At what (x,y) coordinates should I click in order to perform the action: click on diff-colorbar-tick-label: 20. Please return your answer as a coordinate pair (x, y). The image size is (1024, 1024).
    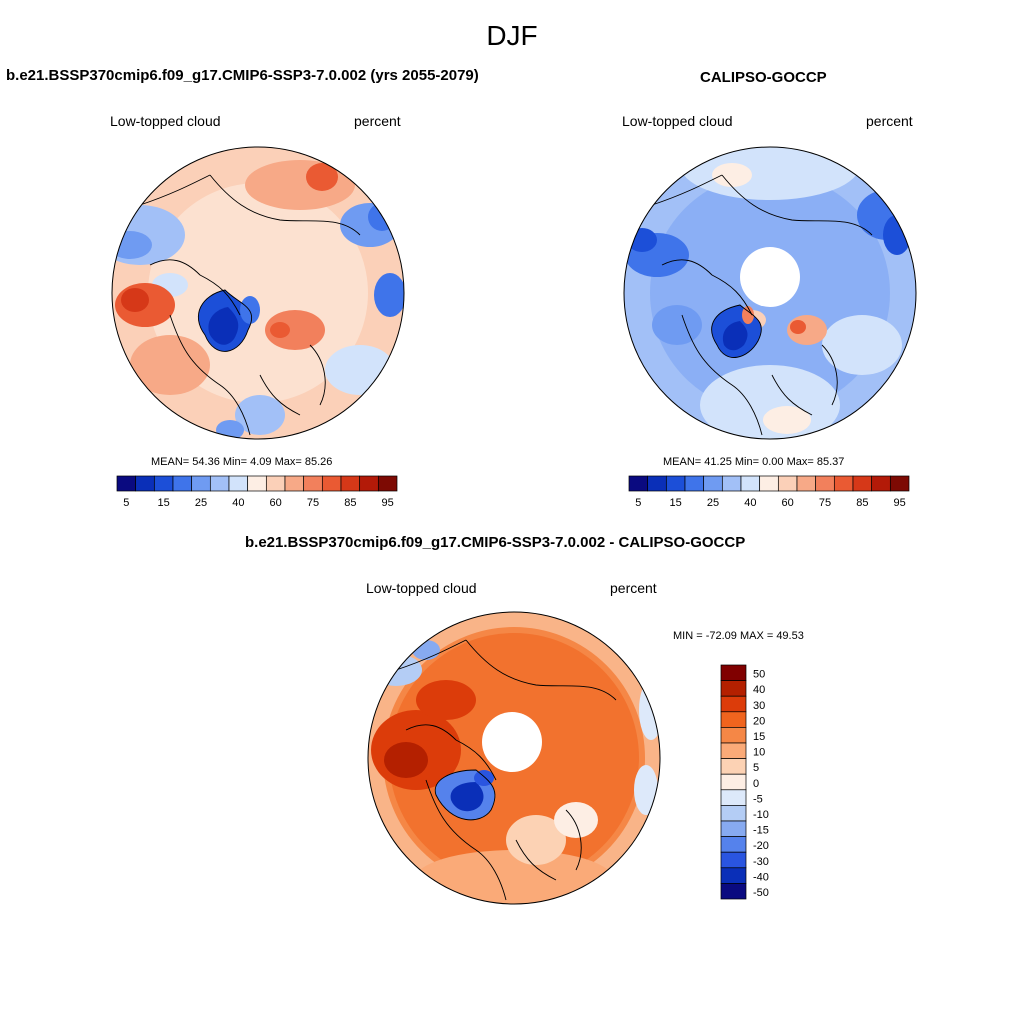
    Looking at the image, I should click on (759, 721).